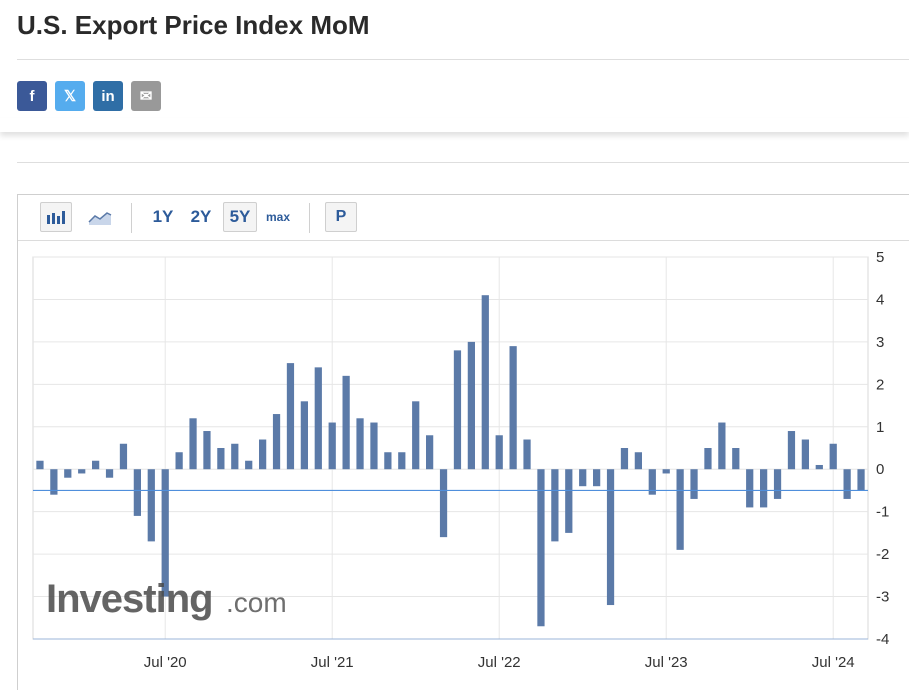  I want to click on x-axis-ticks: Jul '20 Jul '21 Jul '22 Jul '23 Jul '24, so click(499, 662).